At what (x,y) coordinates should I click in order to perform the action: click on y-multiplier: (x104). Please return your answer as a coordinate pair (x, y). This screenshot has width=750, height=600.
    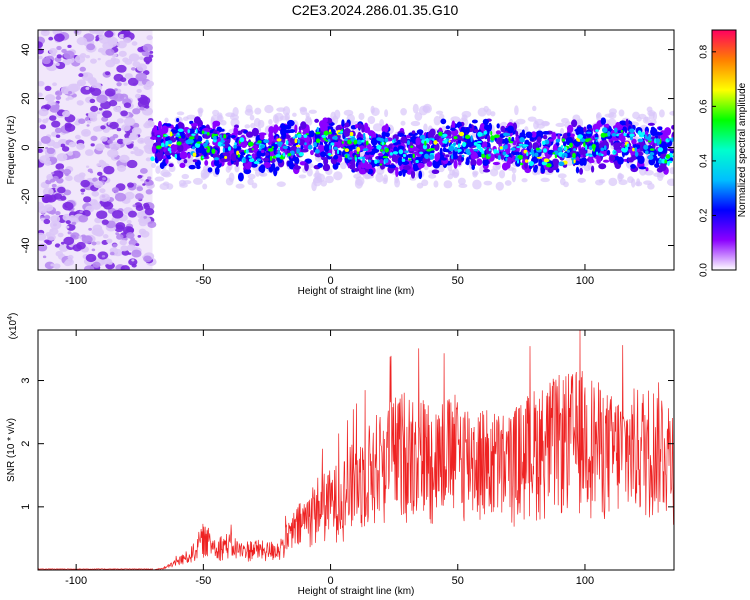
    Looking at the image, I should click on (13, 326).